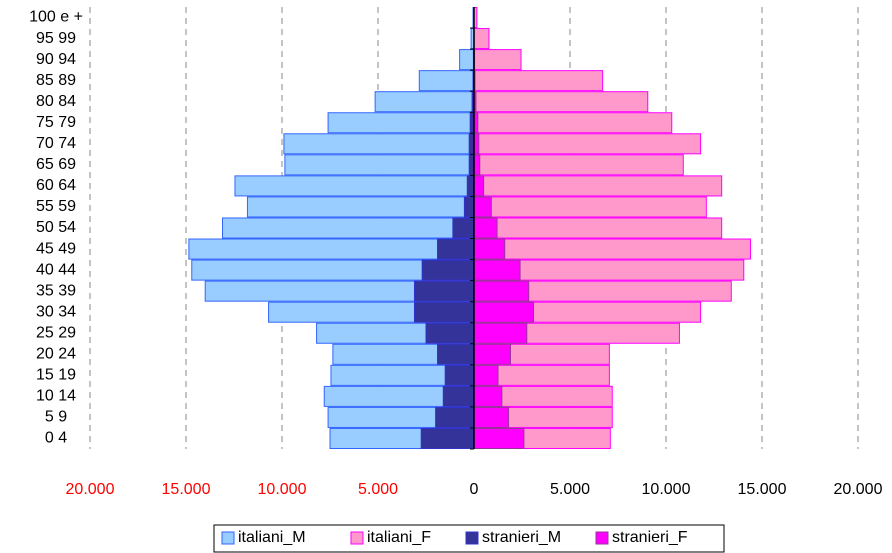  What do you see at coordinates (474, 489) in the screenshot?
I see `x-tick-label: 0` at bounding box center [474, 489].